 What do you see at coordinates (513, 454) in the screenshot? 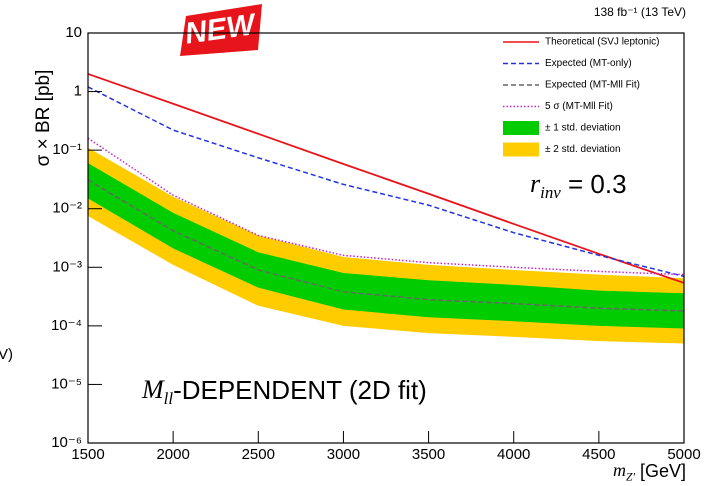
I see `x-tick-label: 4000` at bounding box center [513, 454].